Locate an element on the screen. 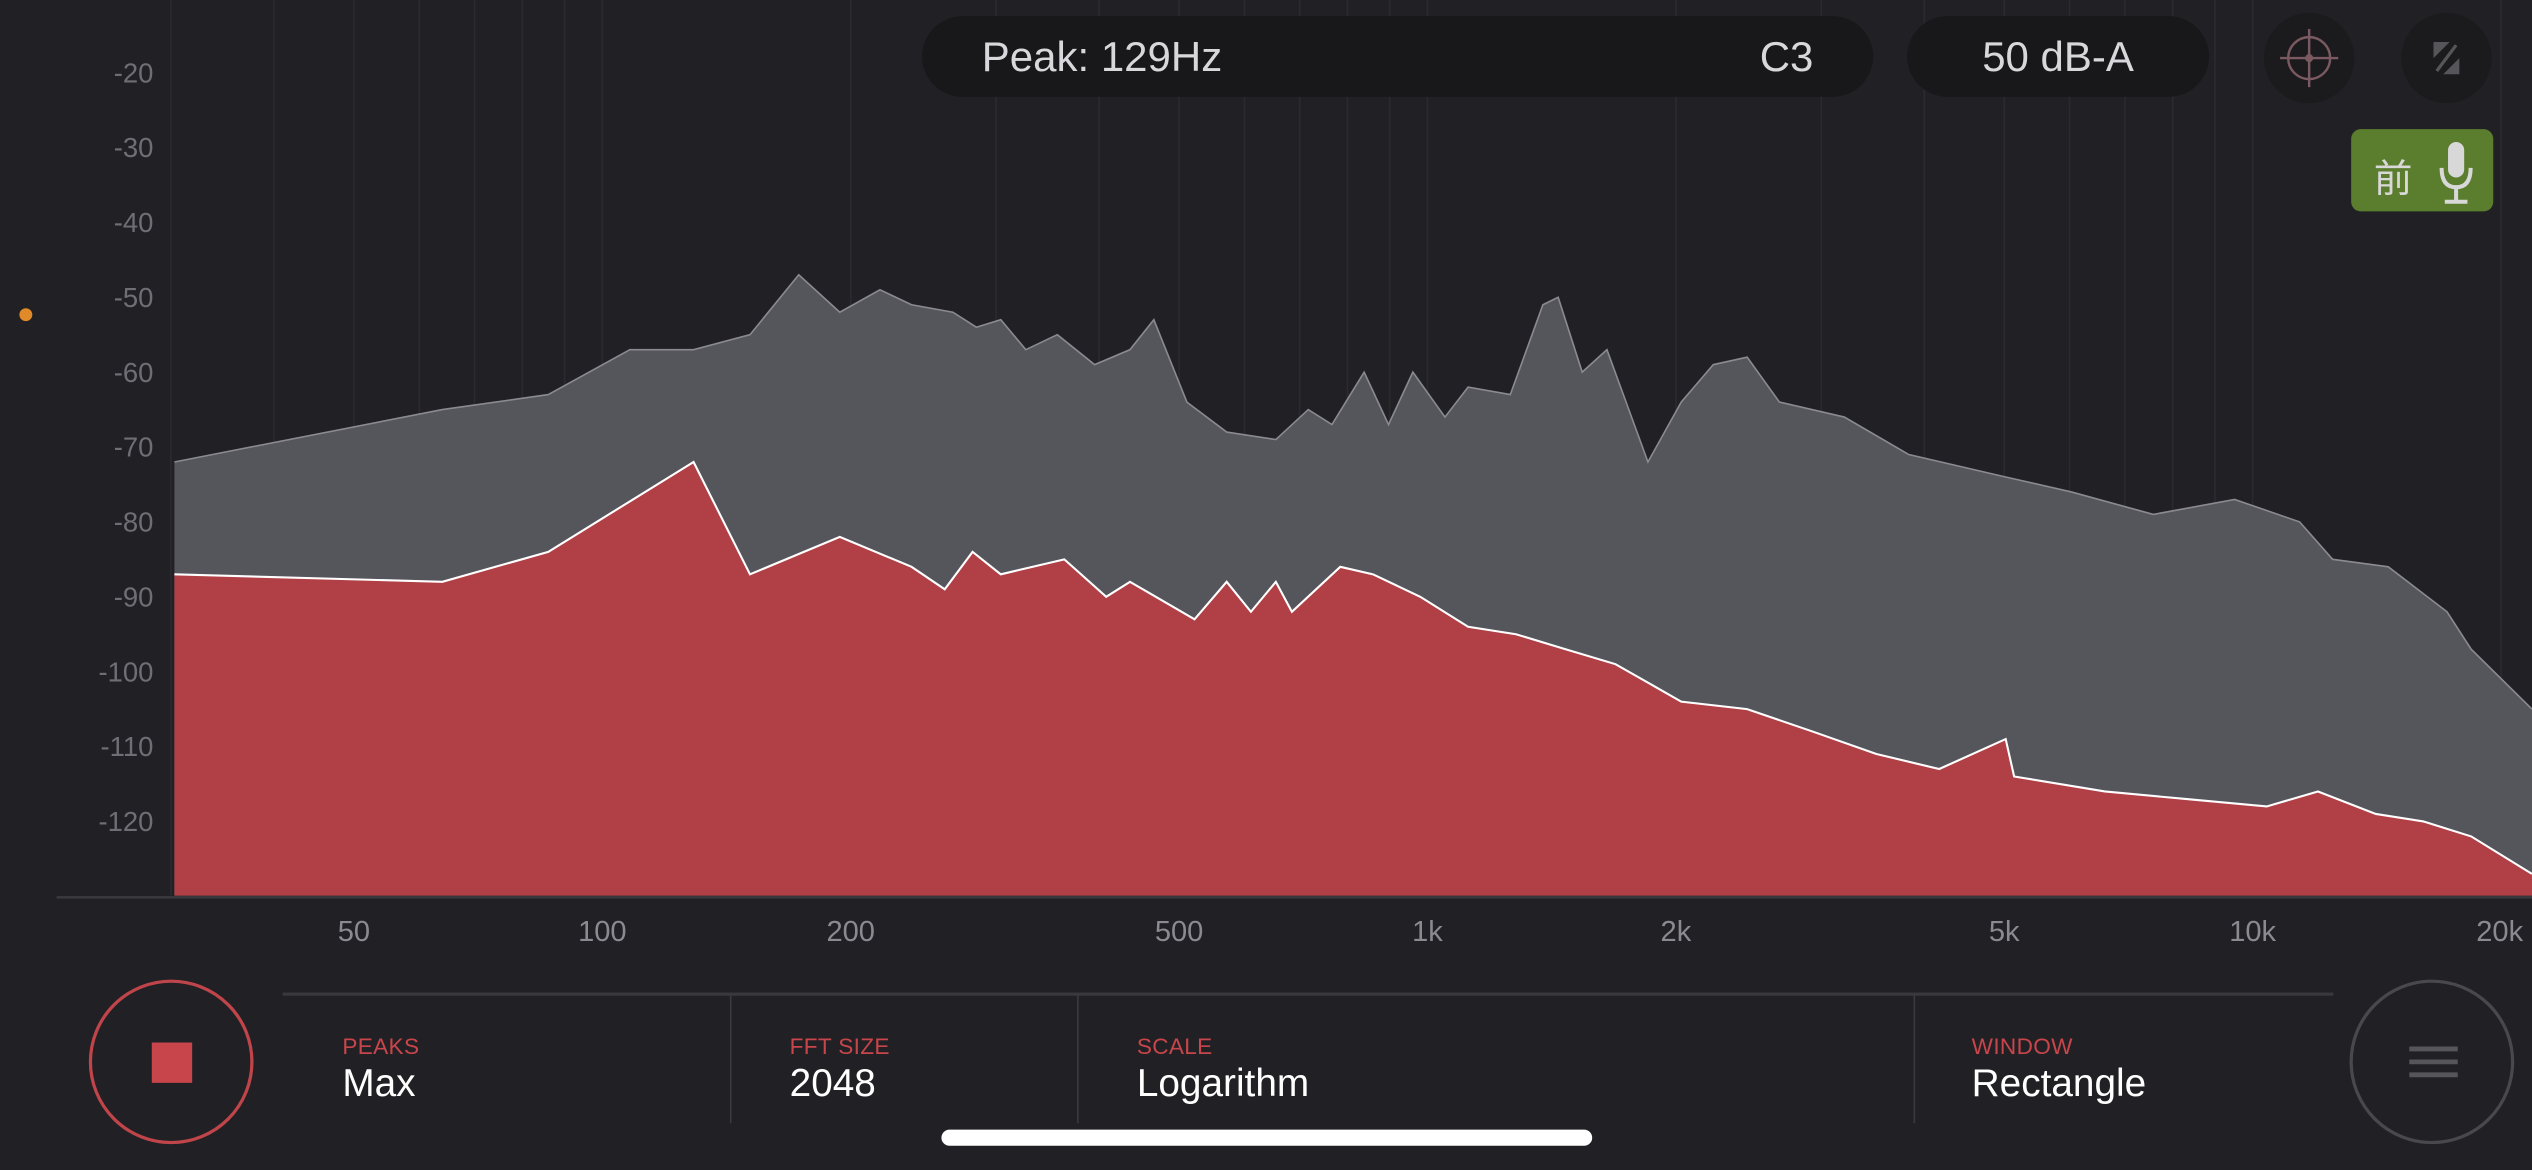 This screenshot has height=1170, width=2532. x-tick-label: 100 is located at coordinates (602, 932).